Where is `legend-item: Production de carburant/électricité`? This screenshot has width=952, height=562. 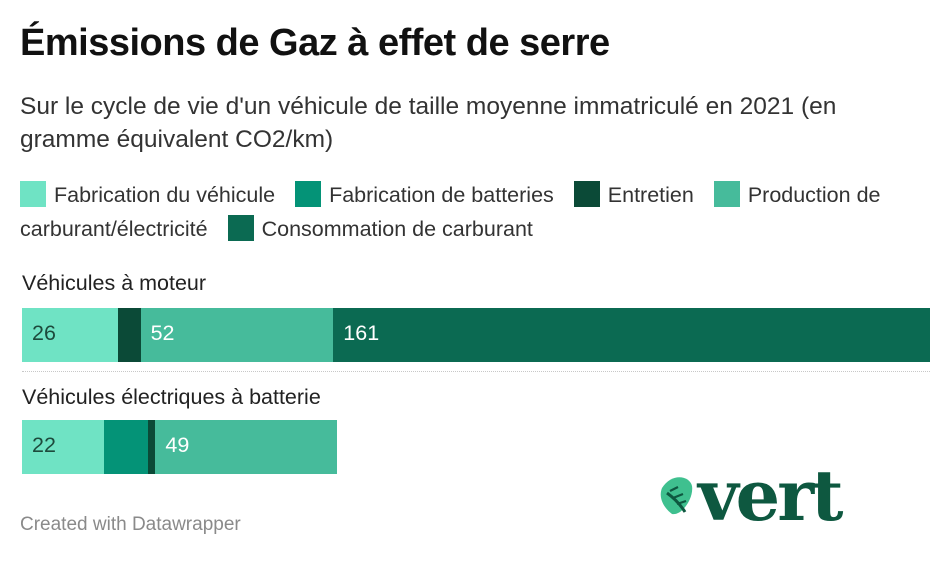
legend-item: Production de carburant/électricité is located at coordinates (450, 211).